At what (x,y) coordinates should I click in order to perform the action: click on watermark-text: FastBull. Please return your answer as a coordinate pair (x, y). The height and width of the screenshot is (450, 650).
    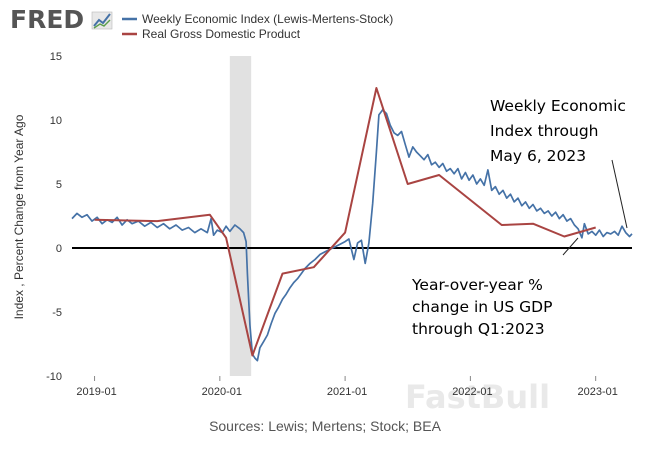
    Looking at the image, I should click on (477, 397).